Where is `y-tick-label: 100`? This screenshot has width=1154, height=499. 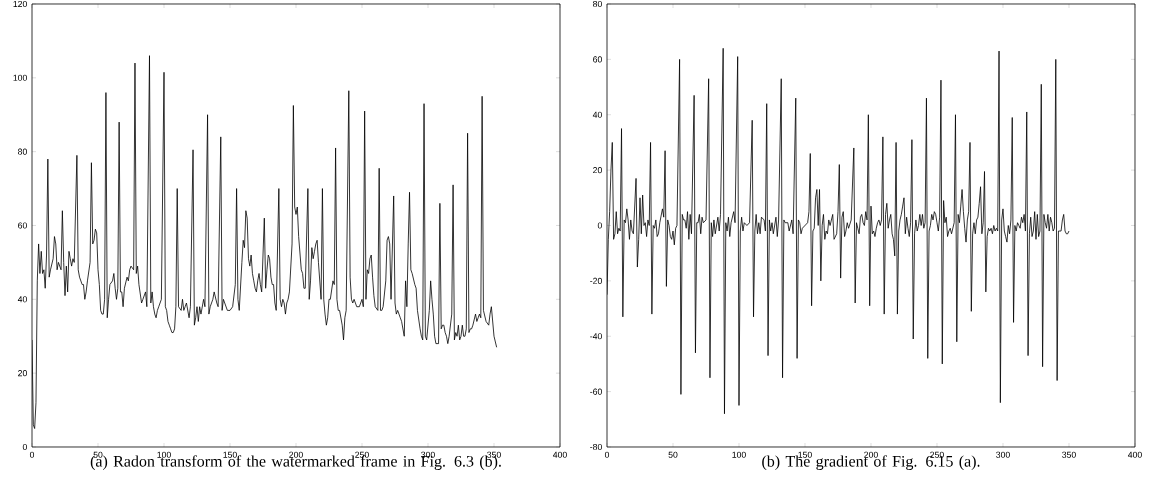 y-tick-label: 100 is located at coordinates (20, 77).